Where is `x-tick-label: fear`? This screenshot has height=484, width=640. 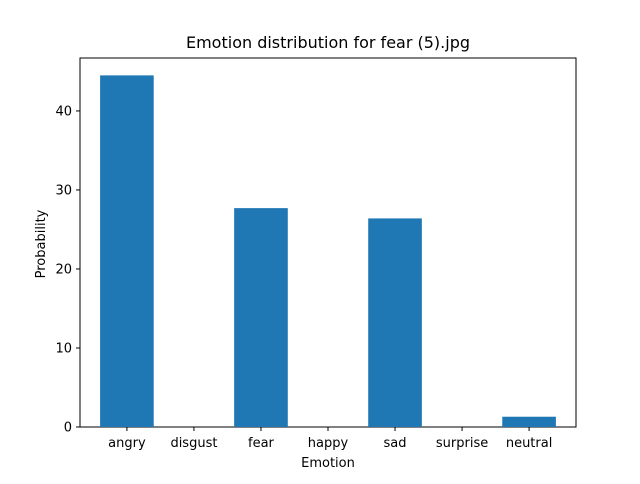
x-tick-label: fear is located at coordinates (261, 443).